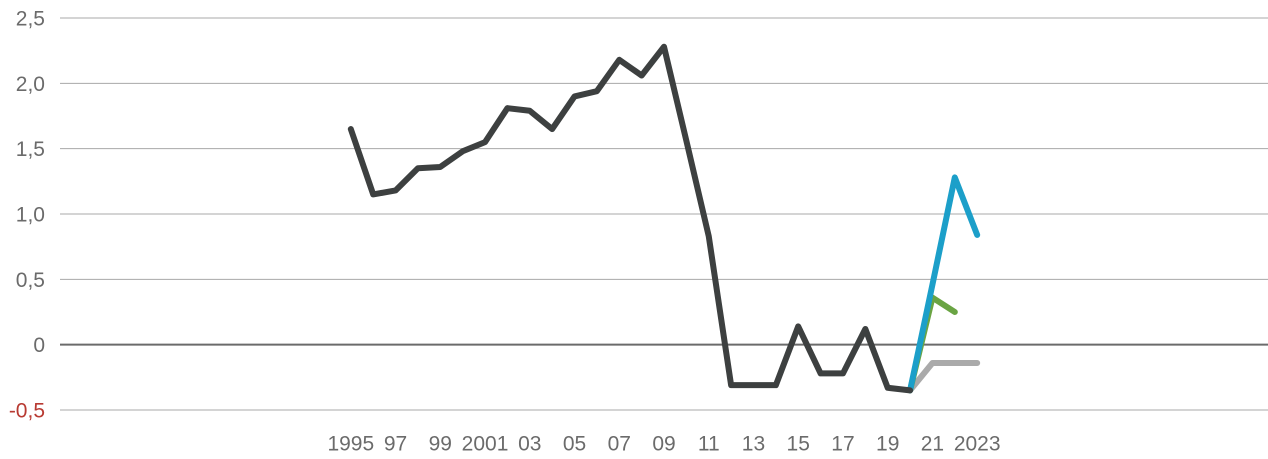 The height and width of the screenshot is (459, 1268). What do you see at coordinates (574, 444) in the screenshot?
I see `x-tick-label: 05` at bounding box center [574, 444].